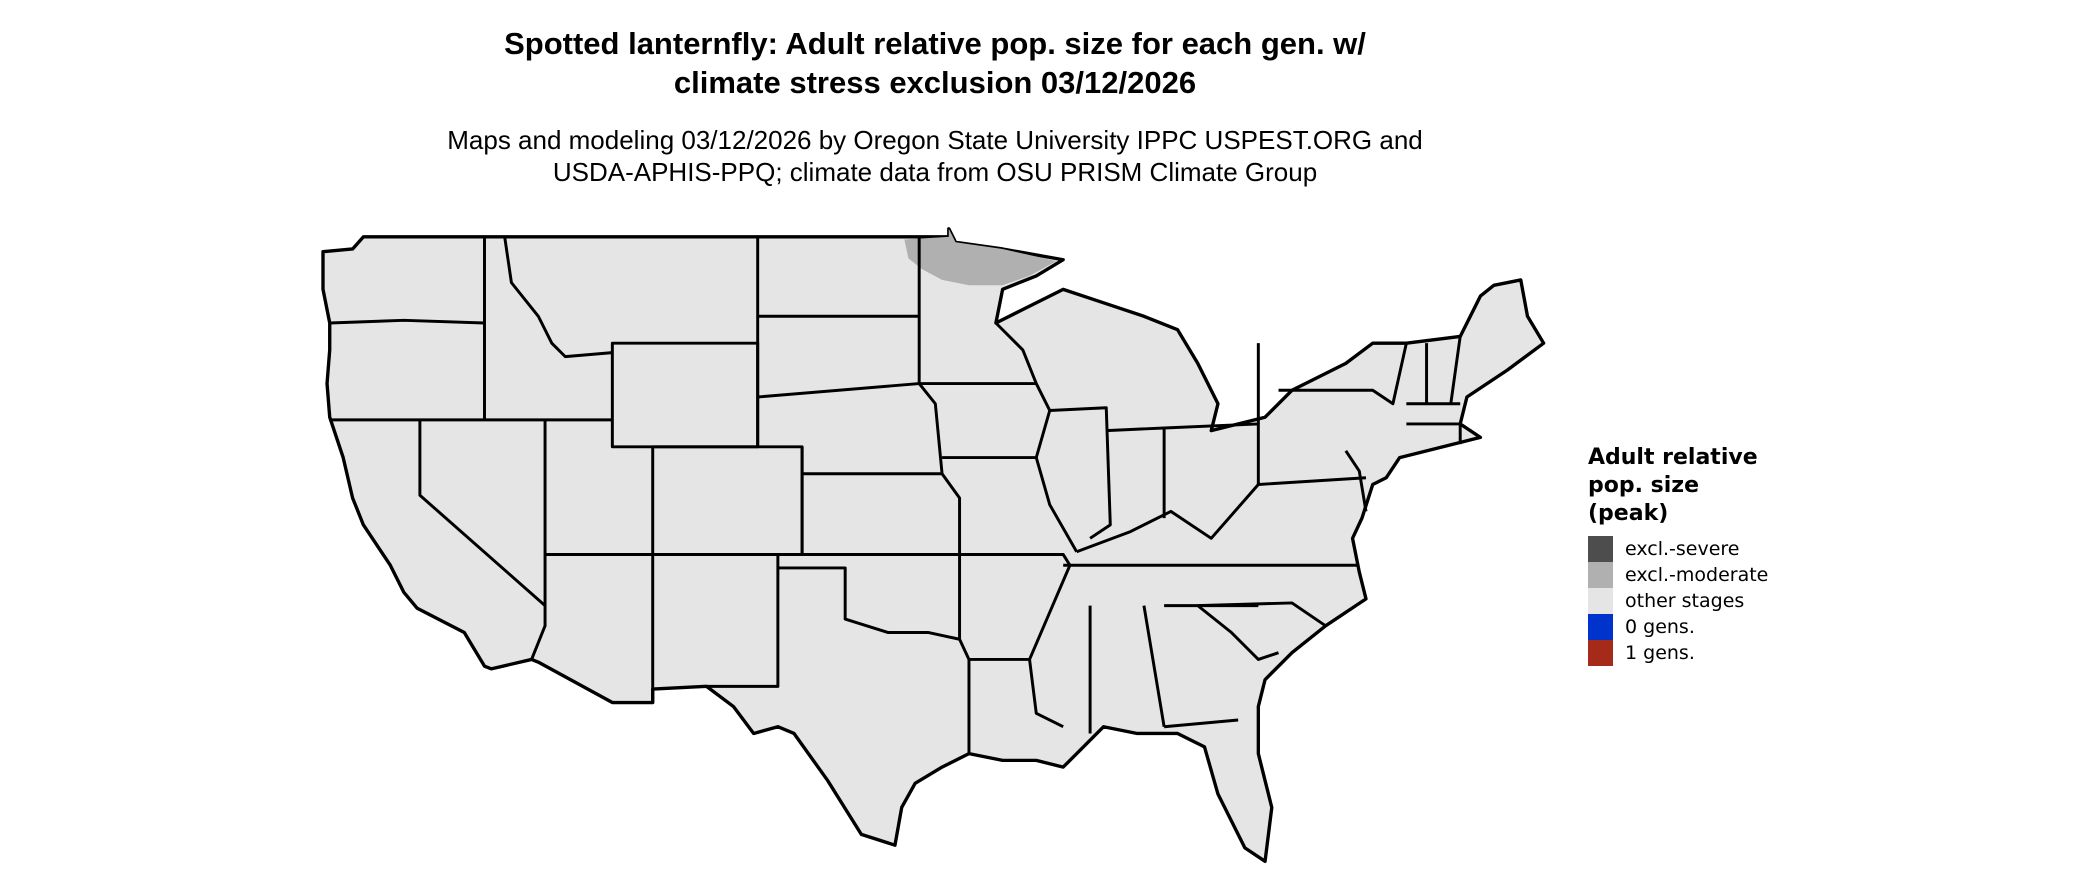  What do you see at coordinates (1643, 485) in the screenshot?
I see `legend-title-line: pop. size` at bounding box center [1643, 485].